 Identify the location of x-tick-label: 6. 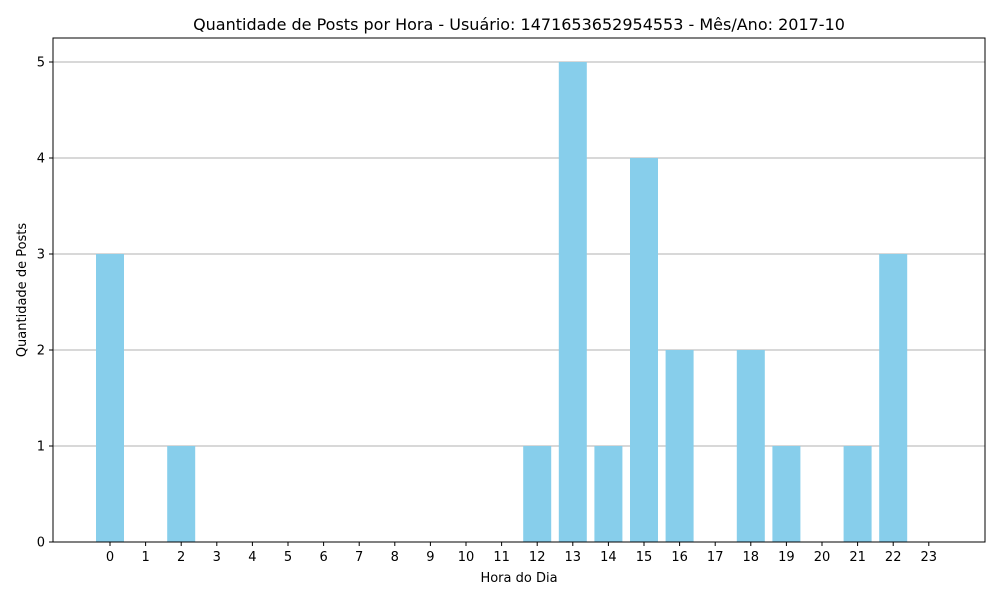
(323, 557).